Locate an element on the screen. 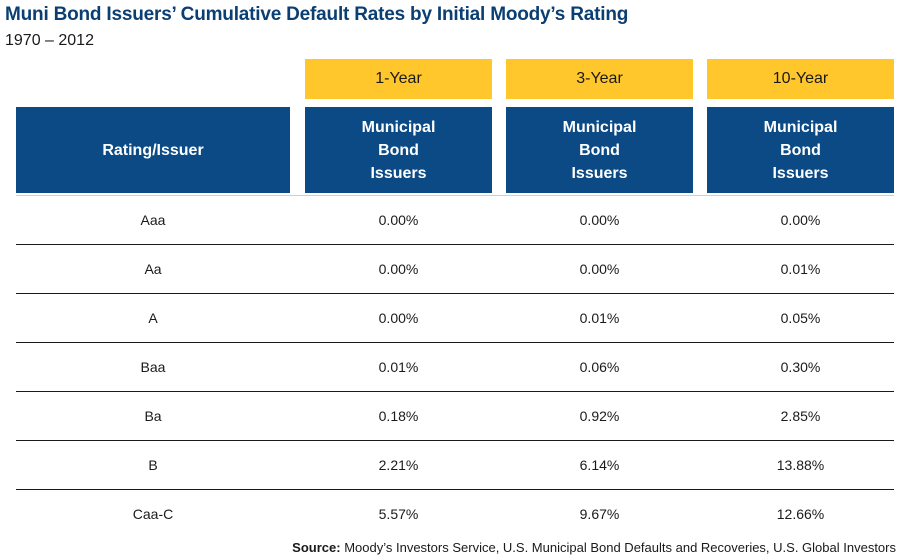 The height and width of the screenshot is (560, 900). issuer-header-1-year: Municipal Bond Issuers is located at coordinates (398, 150).